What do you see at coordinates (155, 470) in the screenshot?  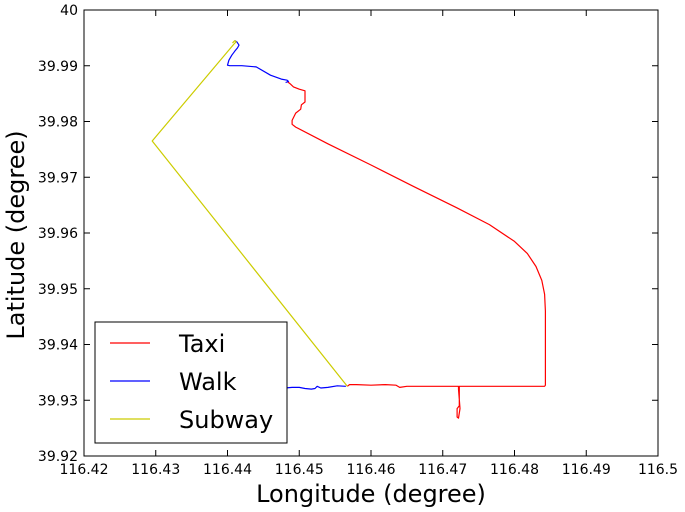 I see `x-tick-label: 116.43` at bounding box center [155, 470].